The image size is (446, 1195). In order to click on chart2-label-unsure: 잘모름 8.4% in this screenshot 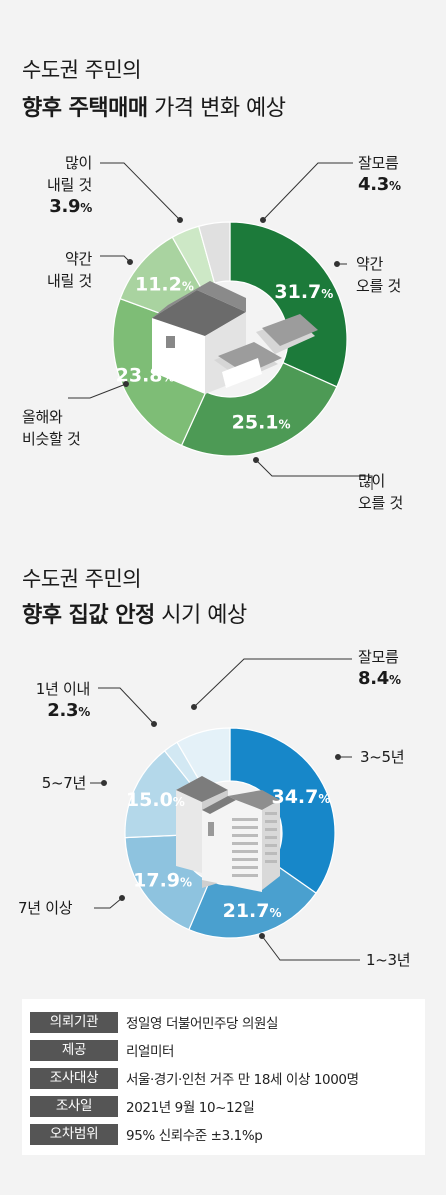, I will do `click(379, 668)`.